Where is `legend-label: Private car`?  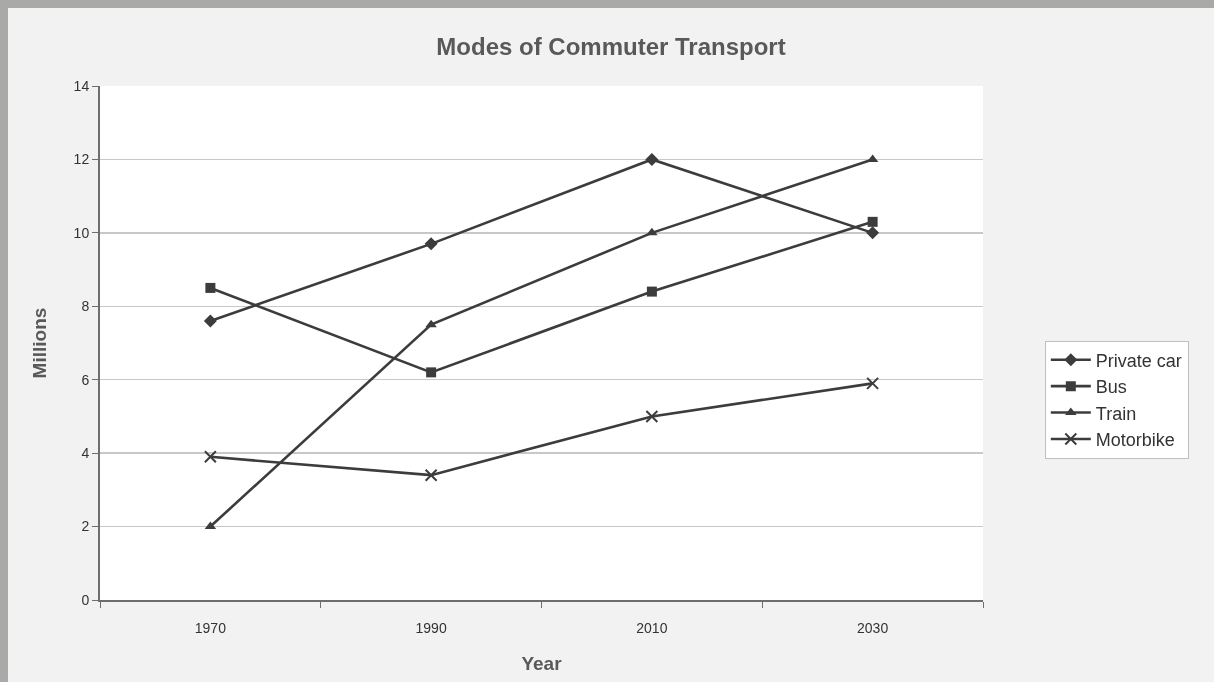
legend-label: Private car is located at coordinates (1138, 360).